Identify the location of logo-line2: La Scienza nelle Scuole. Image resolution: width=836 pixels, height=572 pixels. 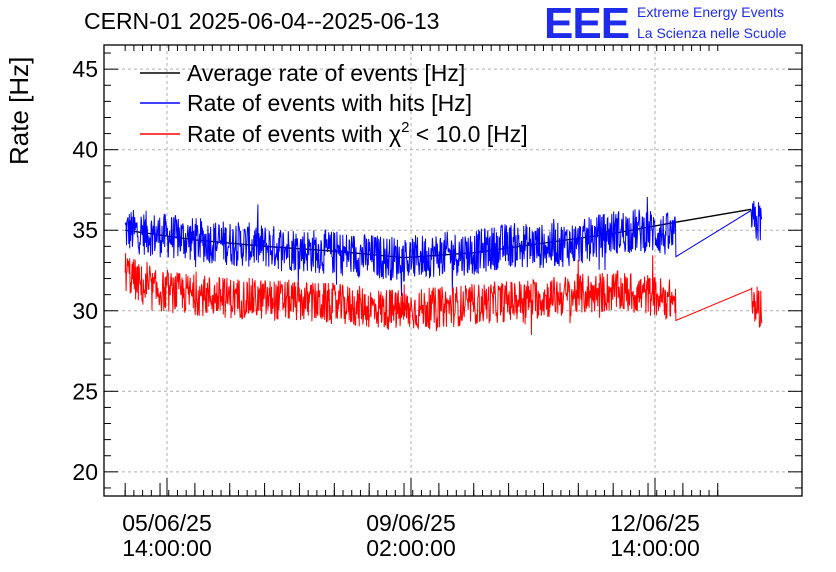
(712, 33).